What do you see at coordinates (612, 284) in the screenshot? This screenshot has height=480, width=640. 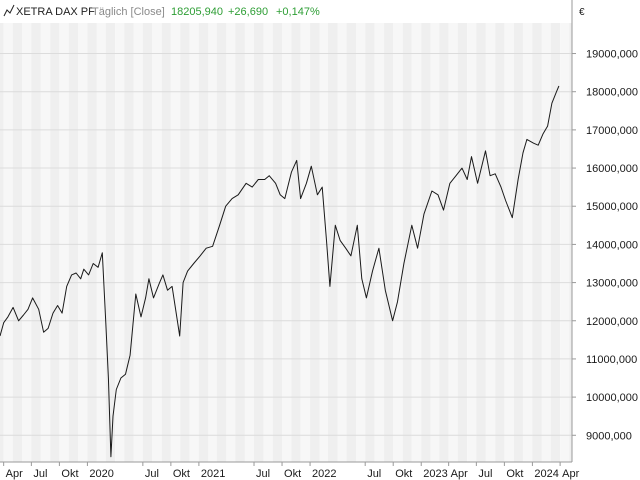 I see `y-tick-label: 13000,000` at bounding box center [612, 284].